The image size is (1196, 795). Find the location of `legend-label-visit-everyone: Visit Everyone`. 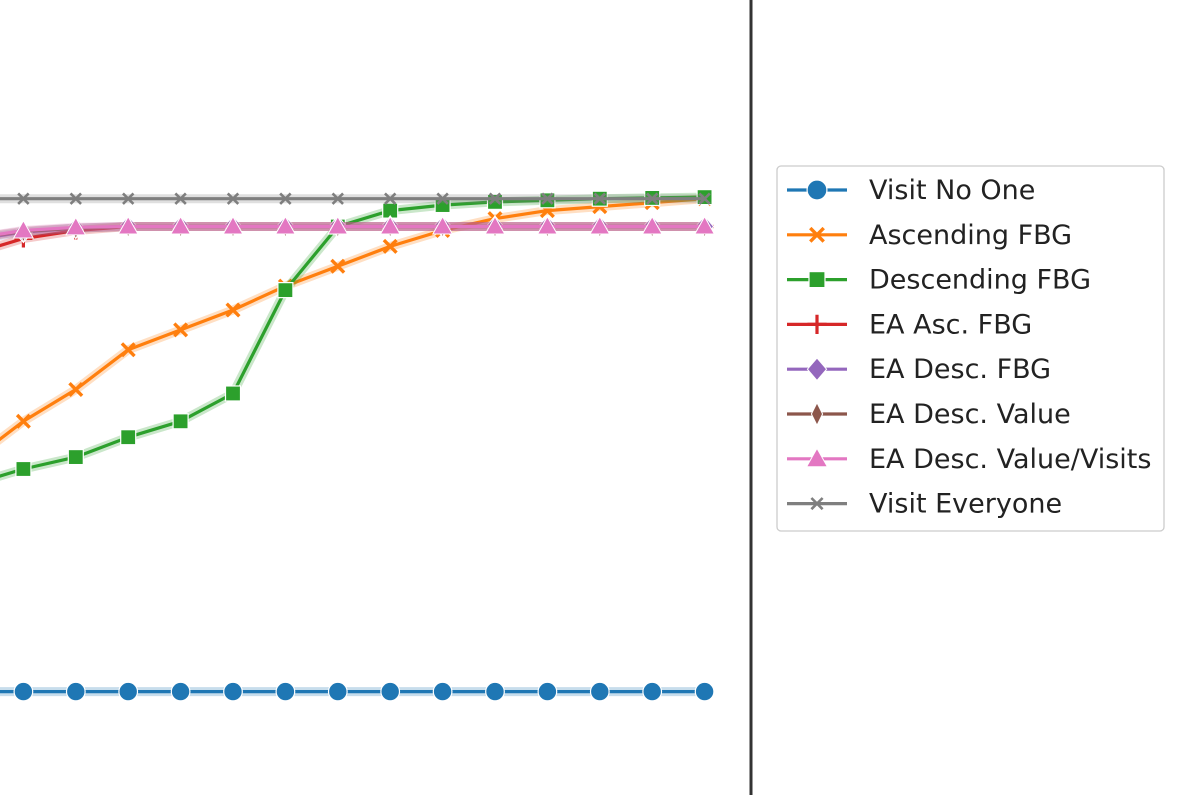

legend-label-visit-everyone: Visit Everyone is located at coordinates (965, 504).